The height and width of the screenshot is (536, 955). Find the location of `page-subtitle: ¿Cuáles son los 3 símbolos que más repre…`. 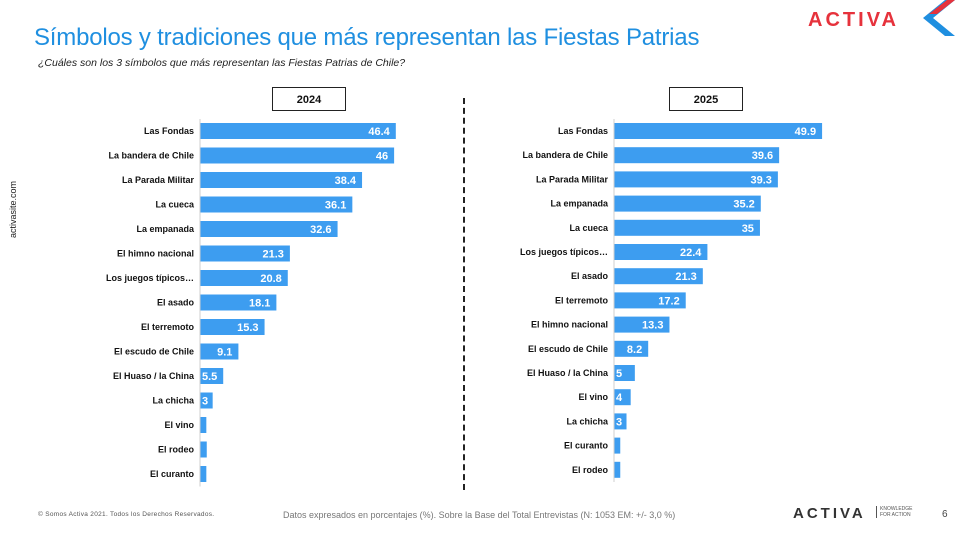

page-subtitle: ¿Cuáles son los 3 símbolos que más repre… is located at coordinates (222, 63).